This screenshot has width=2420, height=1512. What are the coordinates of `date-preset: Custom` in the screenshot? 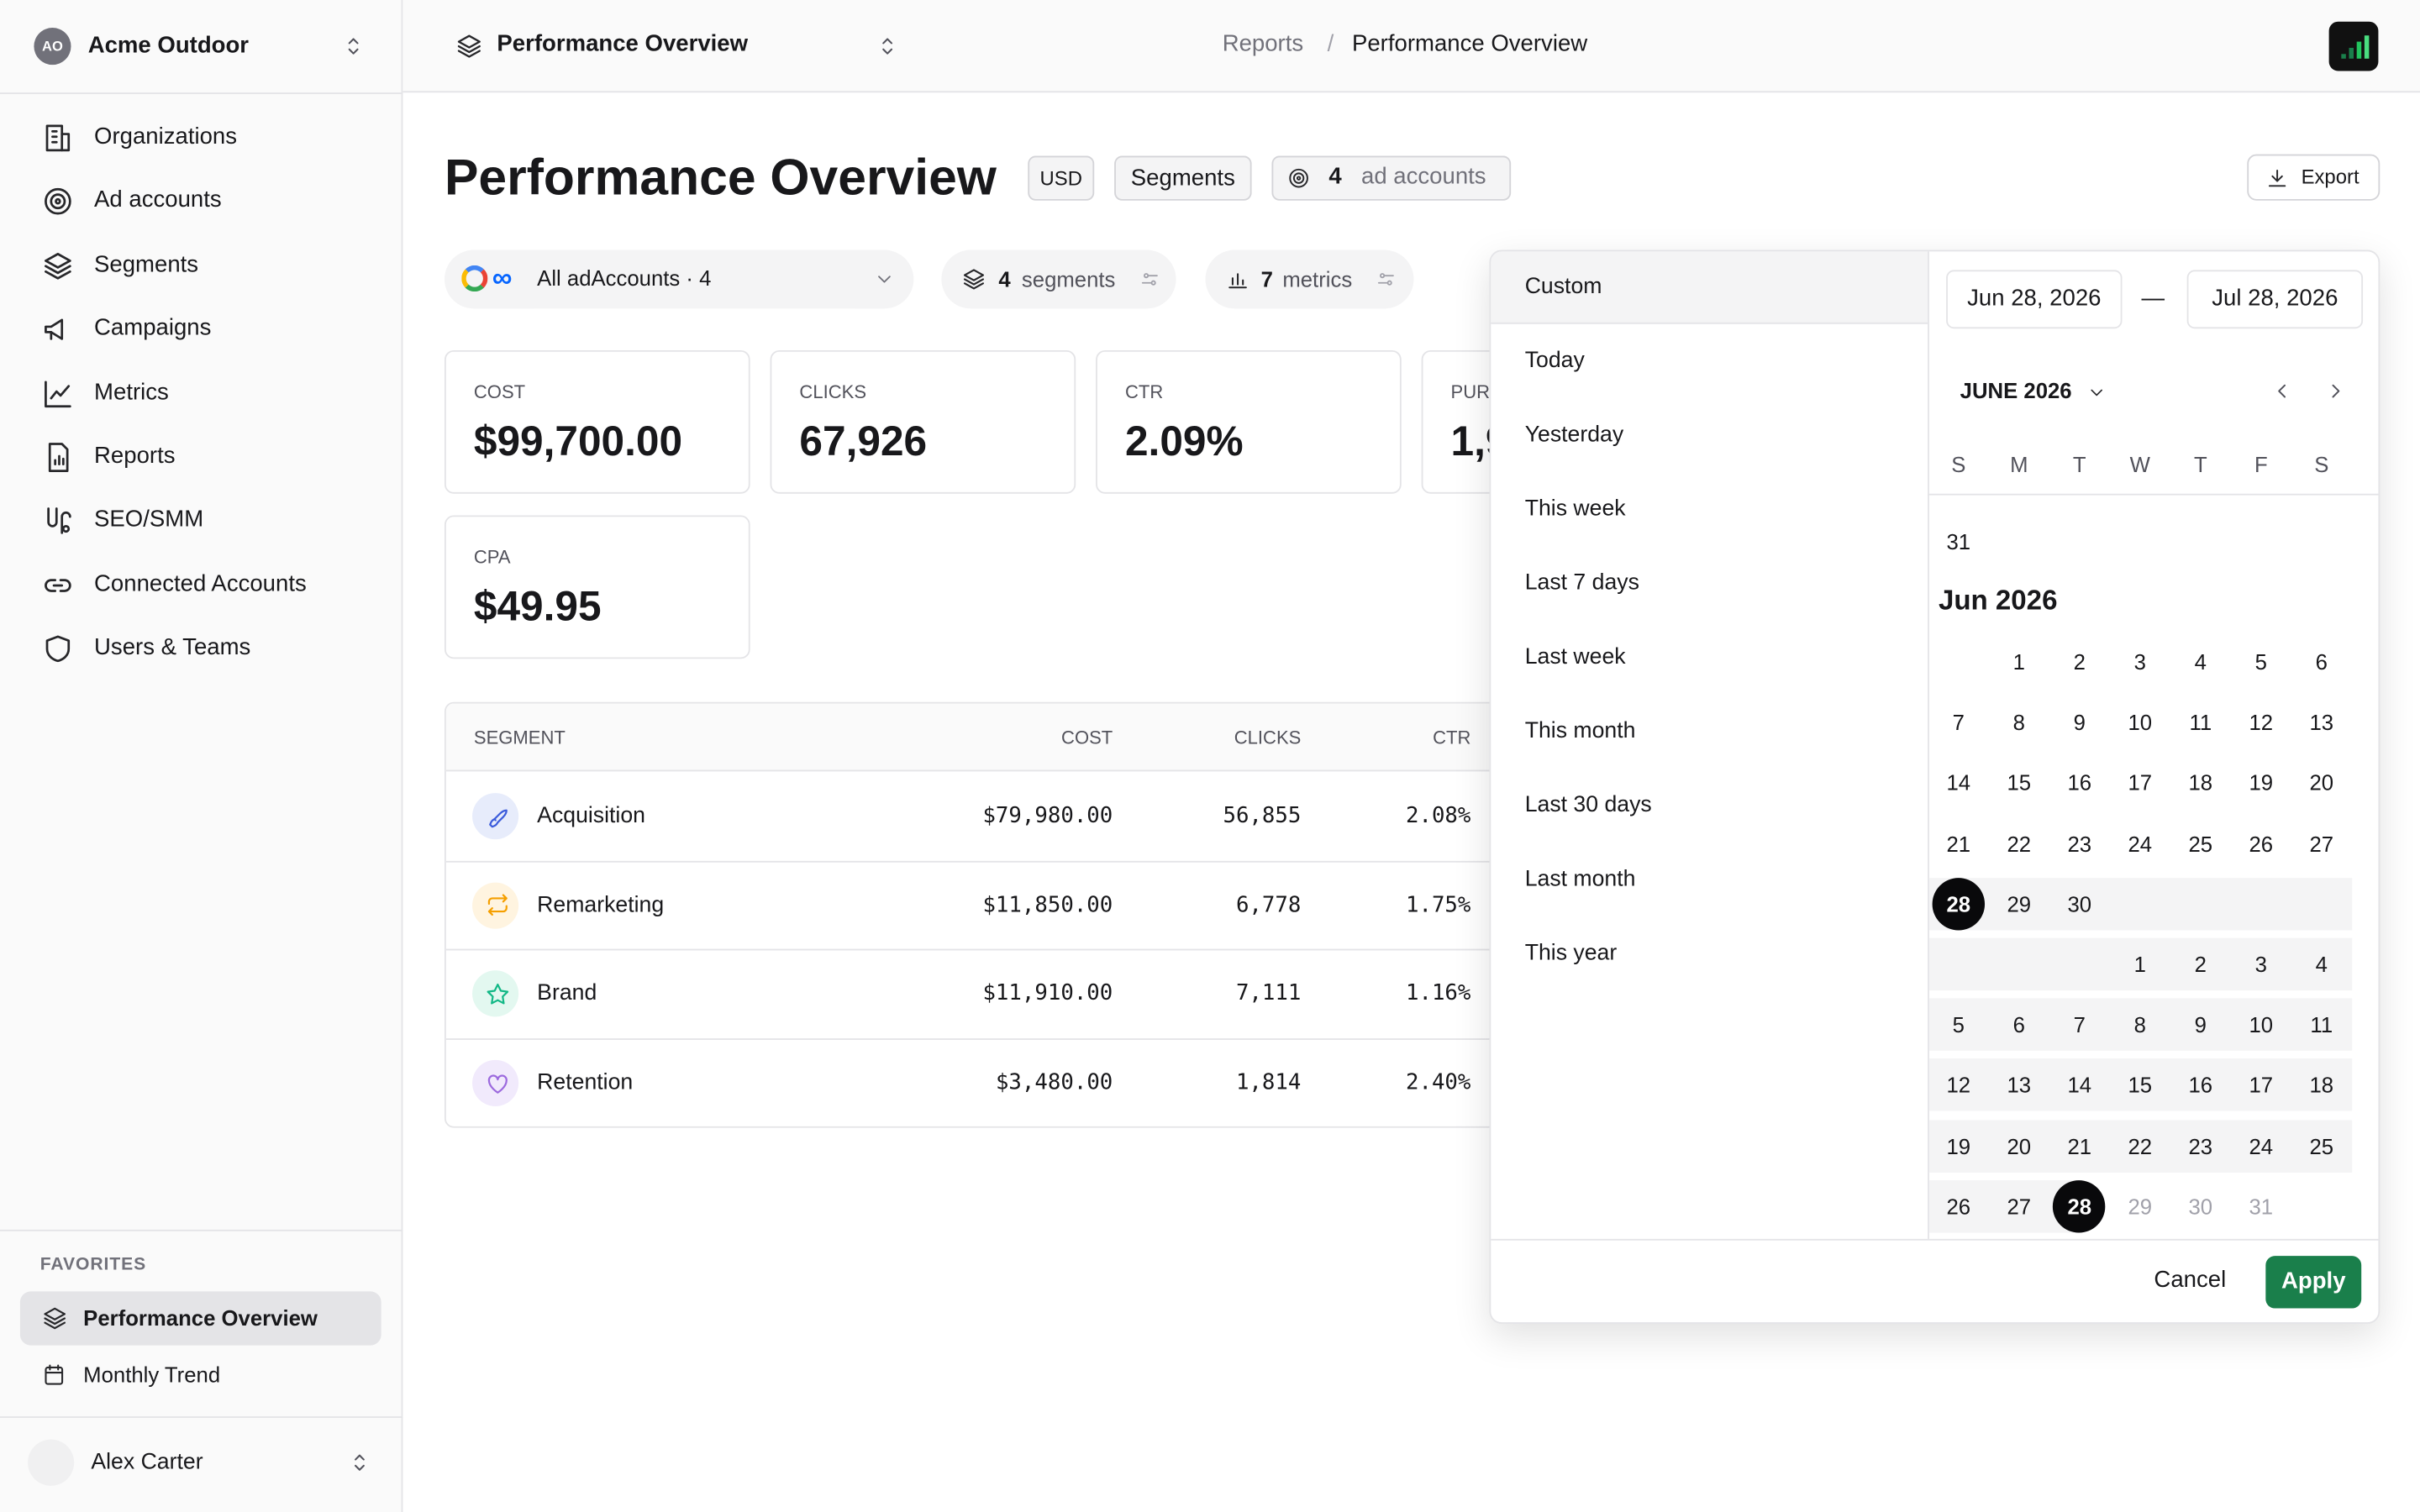 It's located at (1563, 287).